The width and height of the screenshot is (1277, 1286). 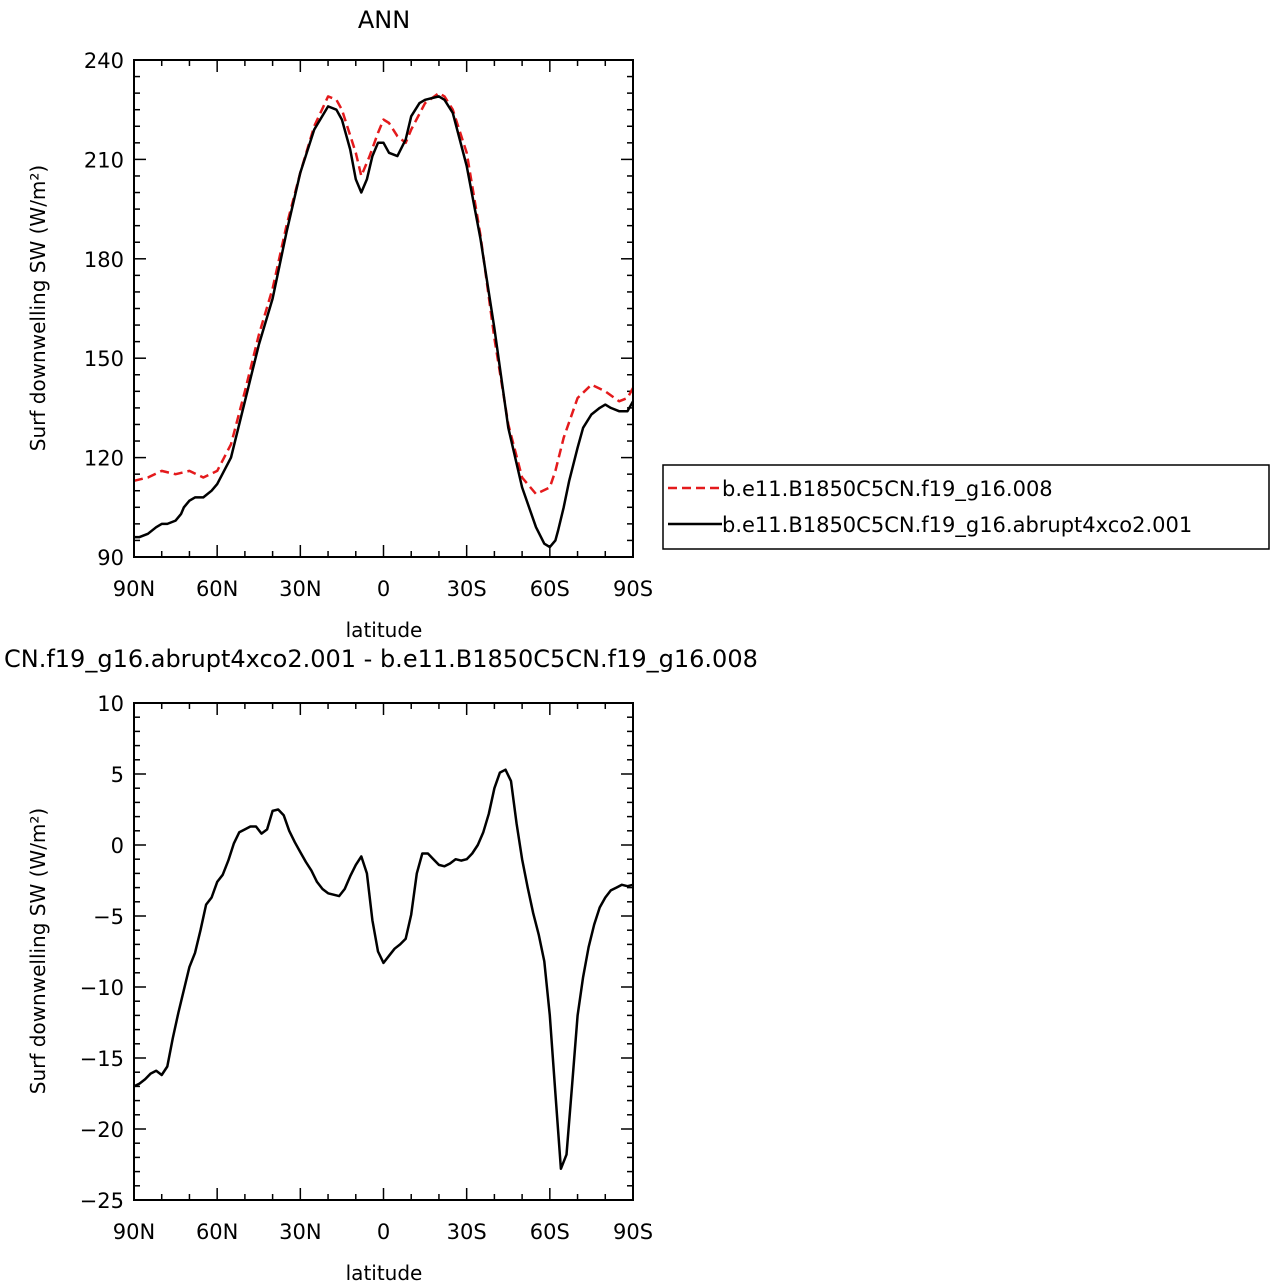 I want to click on top-ytick-label: 210, so click(x=104, y=160).